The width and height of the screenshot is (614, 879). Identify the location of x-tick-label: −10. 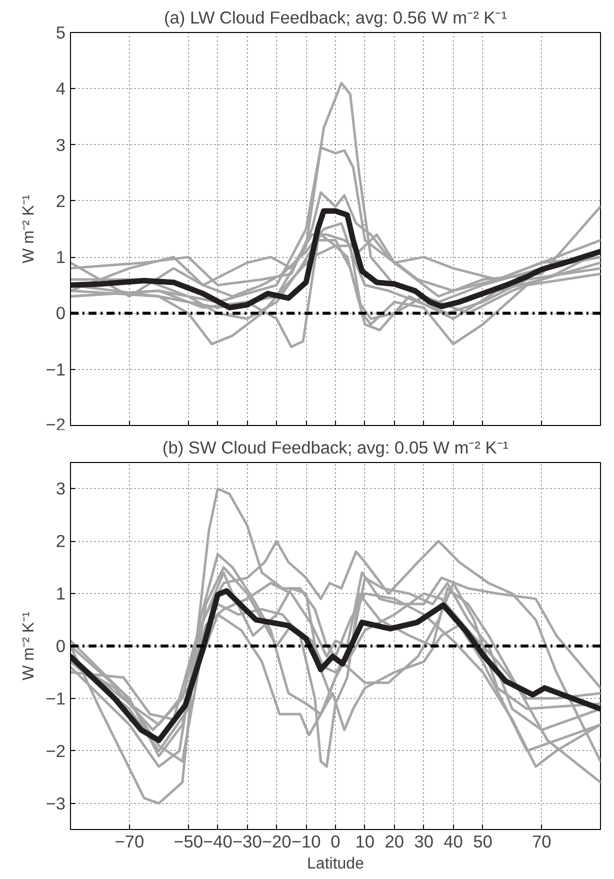
(306, 842).